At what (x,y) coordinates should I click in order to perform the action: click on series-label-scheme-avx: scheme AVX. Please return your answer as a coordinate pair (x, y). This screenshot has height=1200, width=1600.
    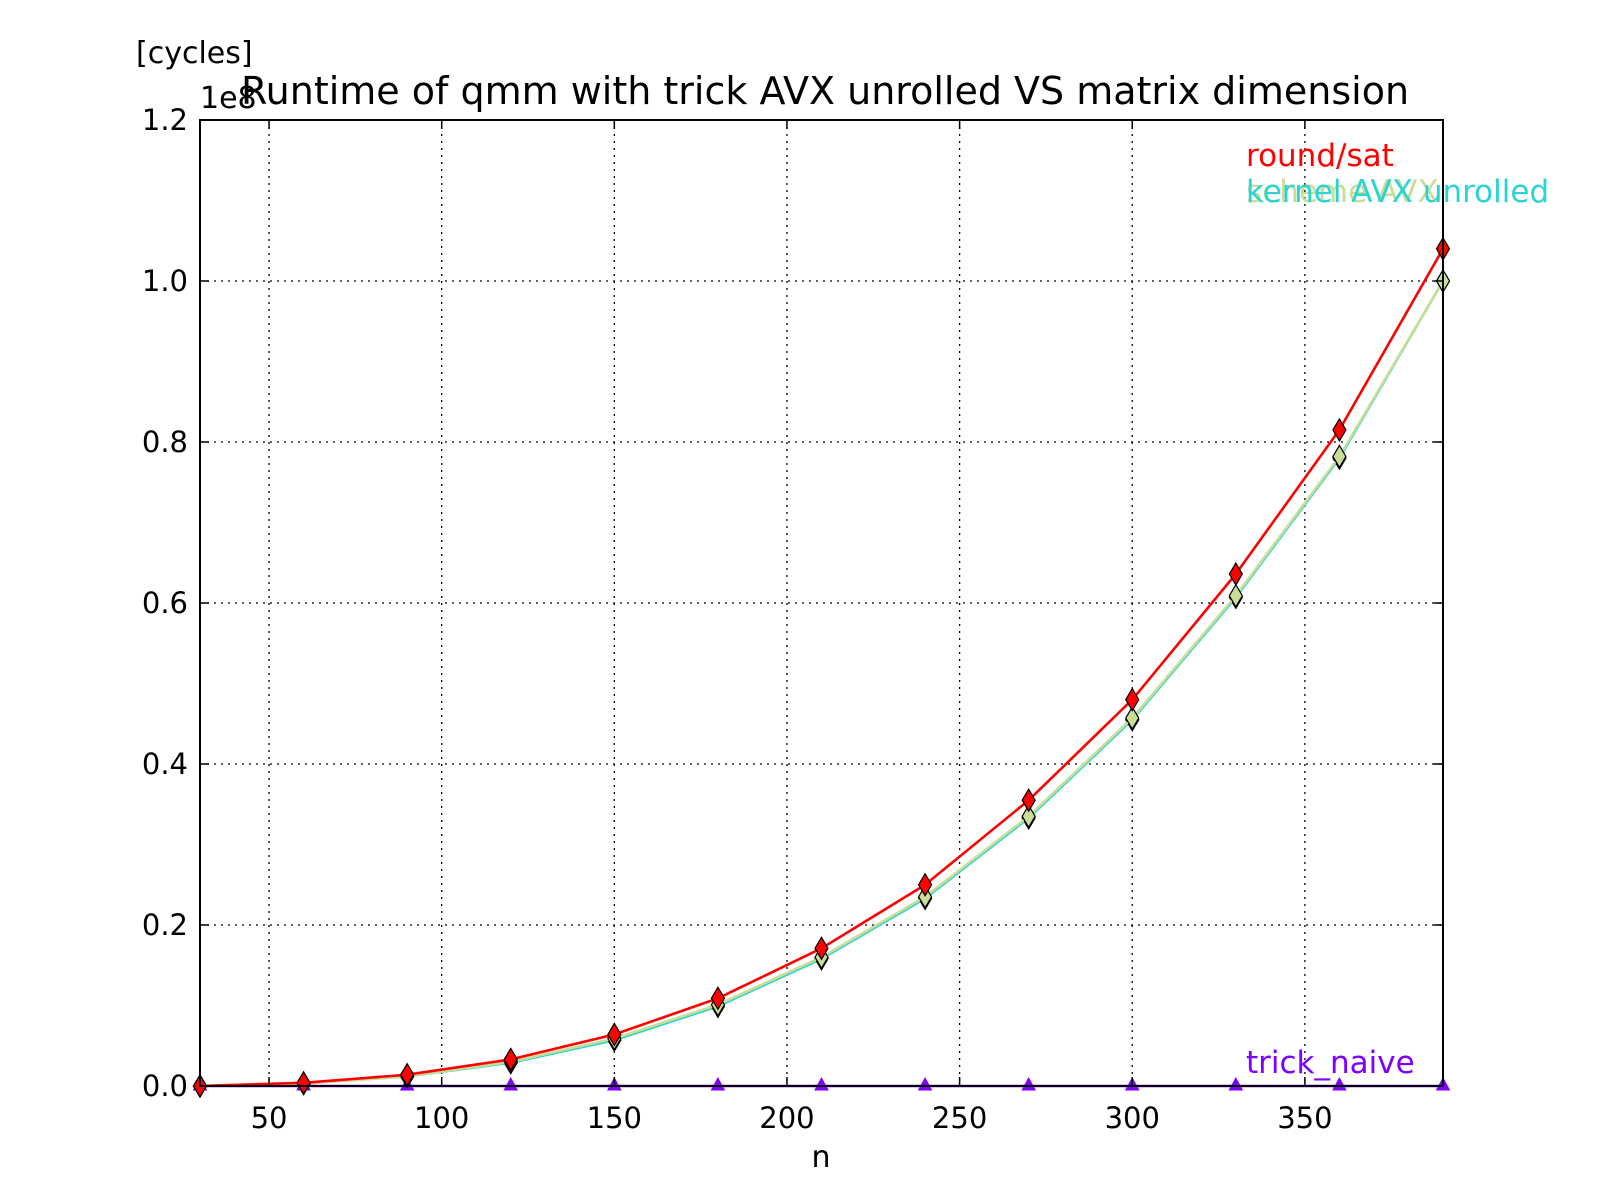
    Looking at the image, I should click on (1342, 192).